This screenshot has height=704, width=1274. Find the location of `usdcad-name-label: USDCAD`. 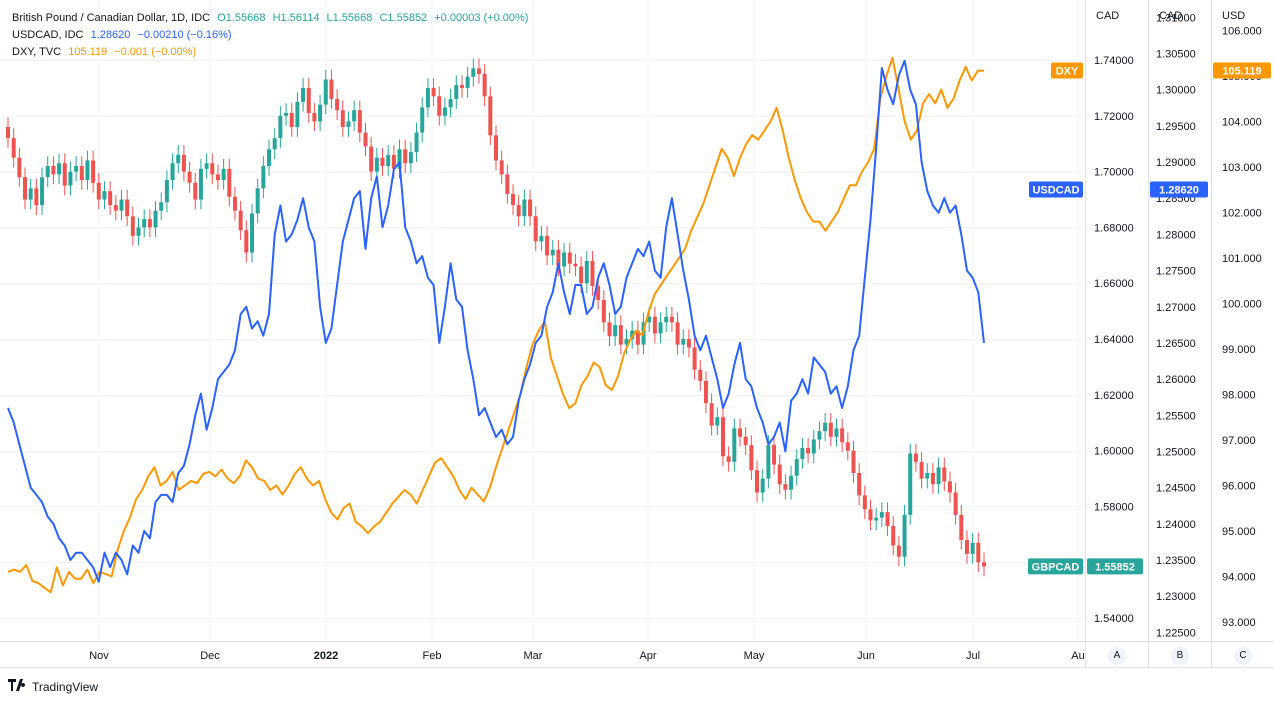

usdcad-name-label: USDCAD is located at coordinates (1055, 191).